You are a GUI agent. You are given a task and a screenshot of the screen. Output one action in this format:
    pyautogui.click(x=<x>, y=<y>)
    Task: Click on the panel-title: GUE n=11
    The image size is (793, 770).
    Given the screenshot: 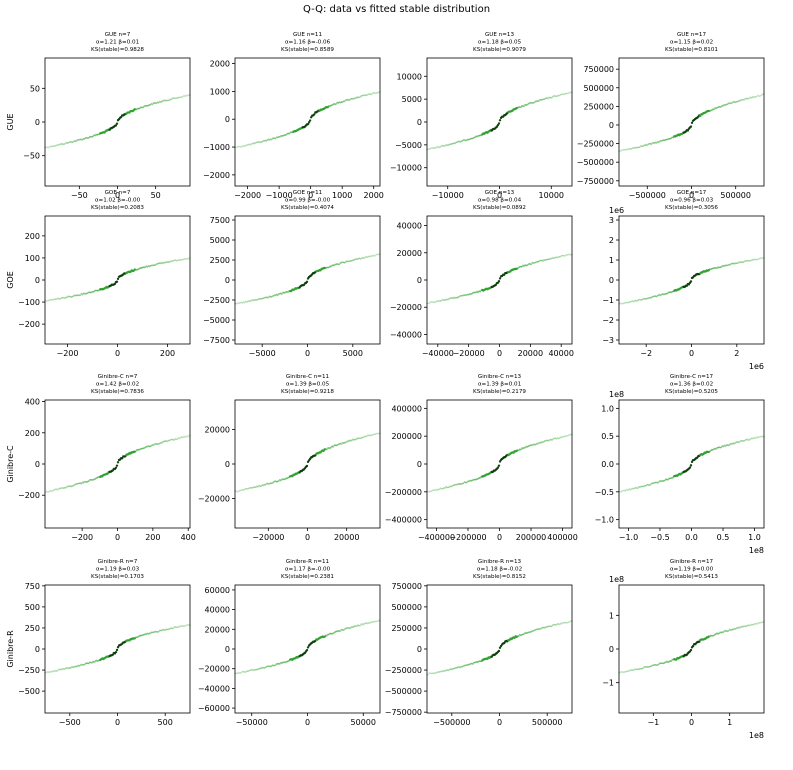 What is the action you would take?
    pyautogui.click(x=308, y=35)
    